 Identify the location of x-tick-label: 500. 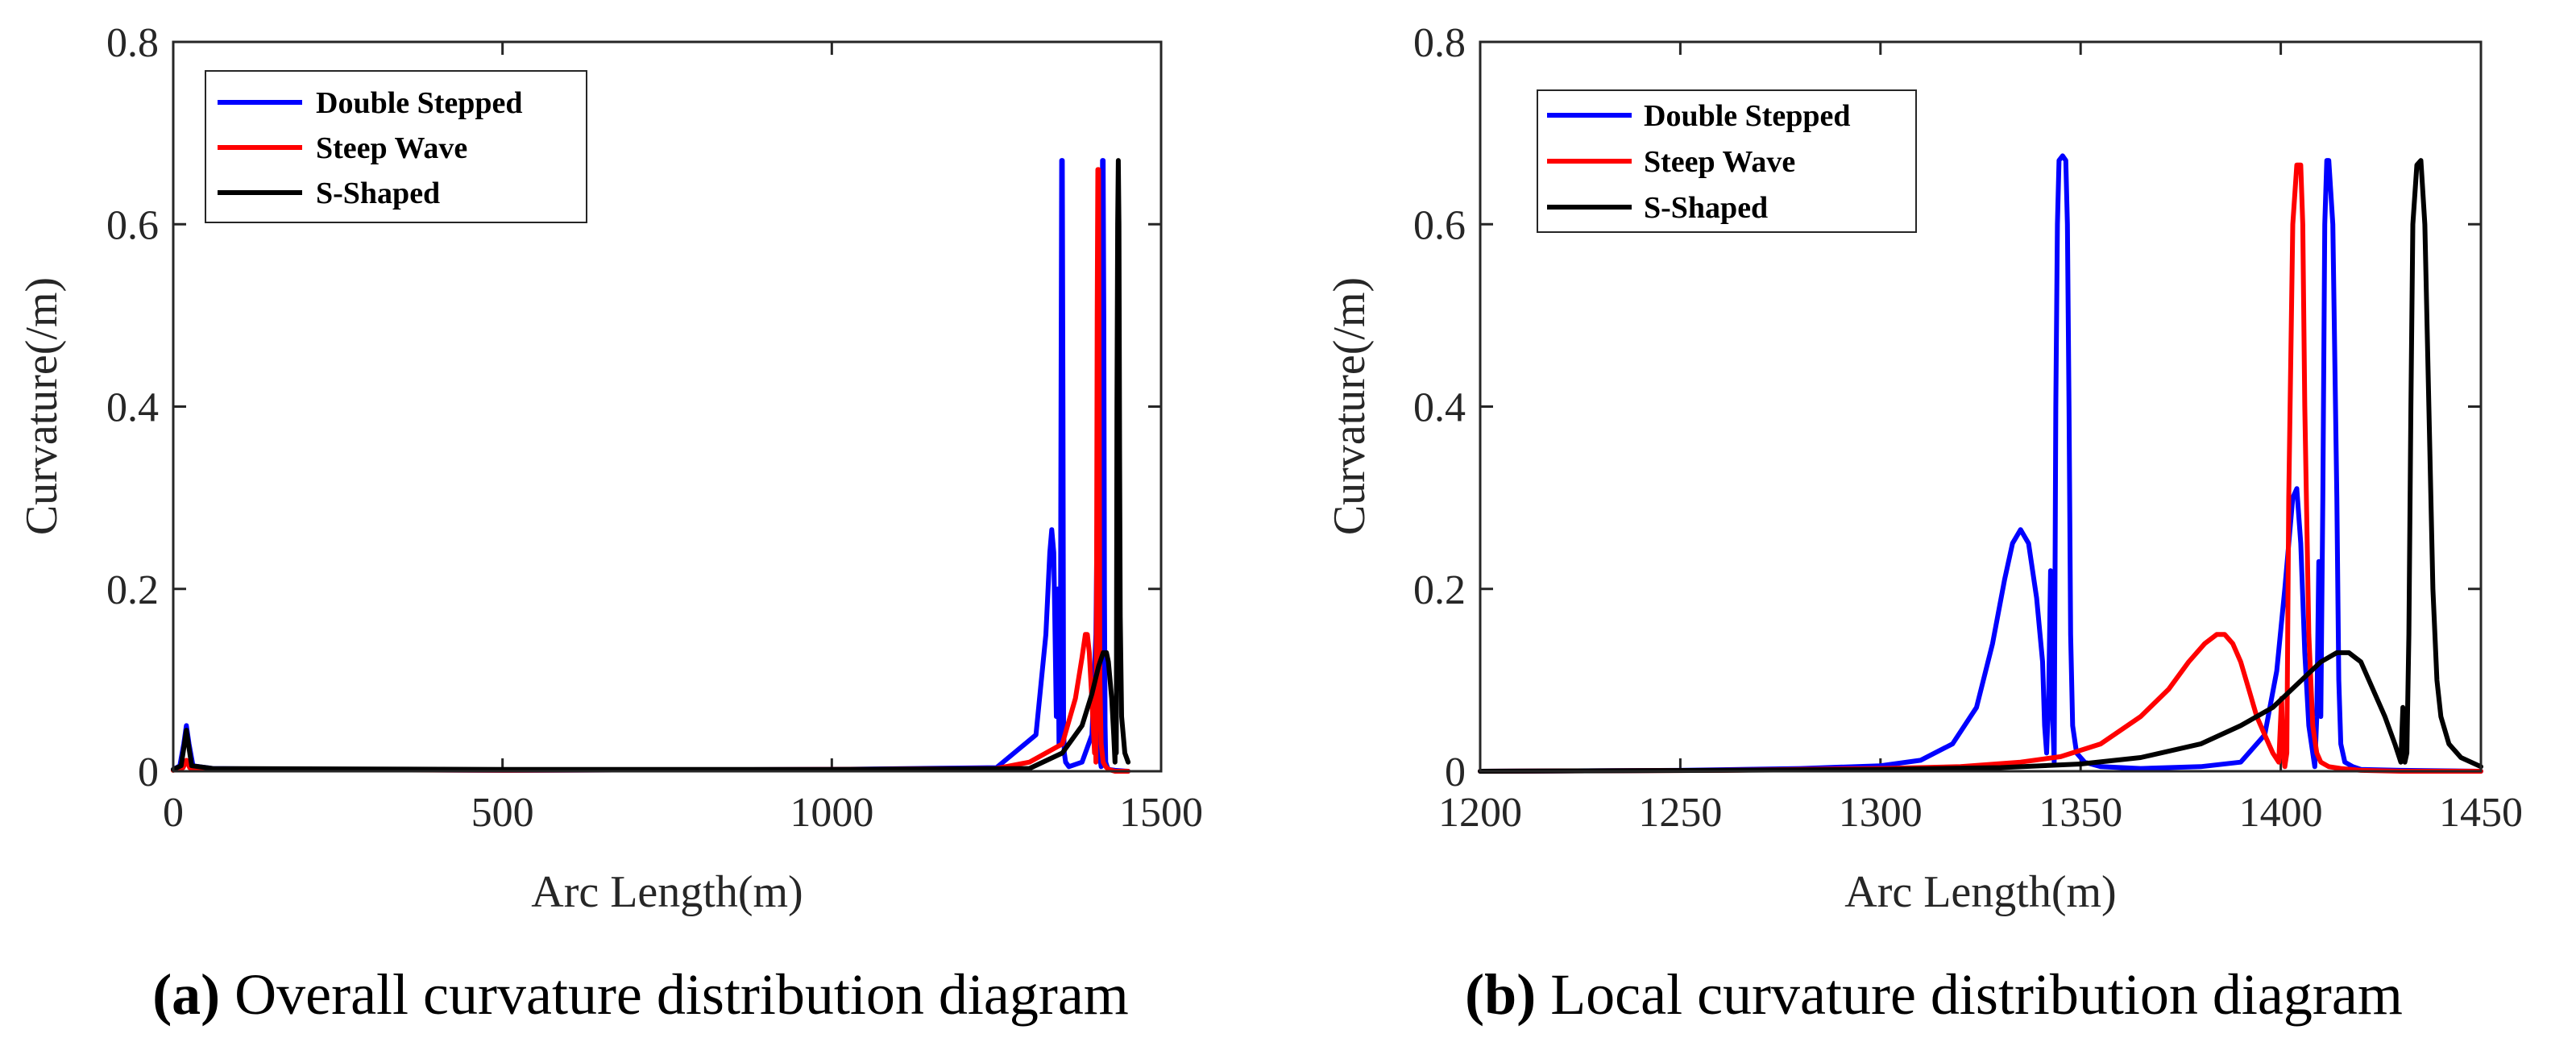
(502, 813).